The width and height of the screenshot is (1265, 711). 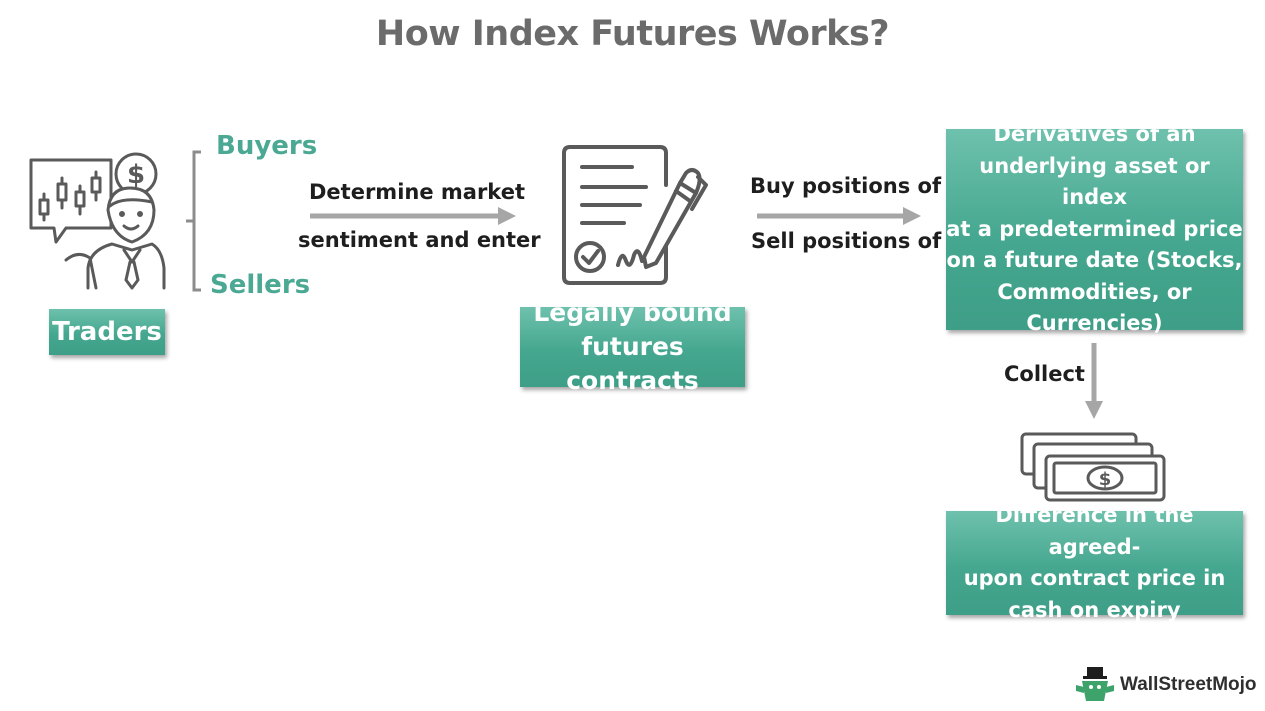 What do you see at coordinates (1094, 134) in the screenshot?
I see `derivatives-line: Derivatives of an` at bounding box center [1094, 134].